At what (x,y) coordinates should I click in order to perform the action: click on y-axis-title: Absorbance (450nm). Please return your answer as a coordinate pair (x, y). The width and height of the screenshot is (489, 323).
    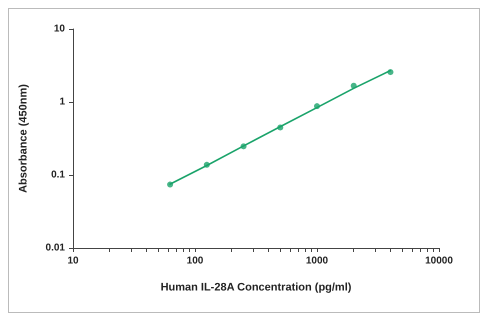
    Looking at the image, I should click on (24, 138).